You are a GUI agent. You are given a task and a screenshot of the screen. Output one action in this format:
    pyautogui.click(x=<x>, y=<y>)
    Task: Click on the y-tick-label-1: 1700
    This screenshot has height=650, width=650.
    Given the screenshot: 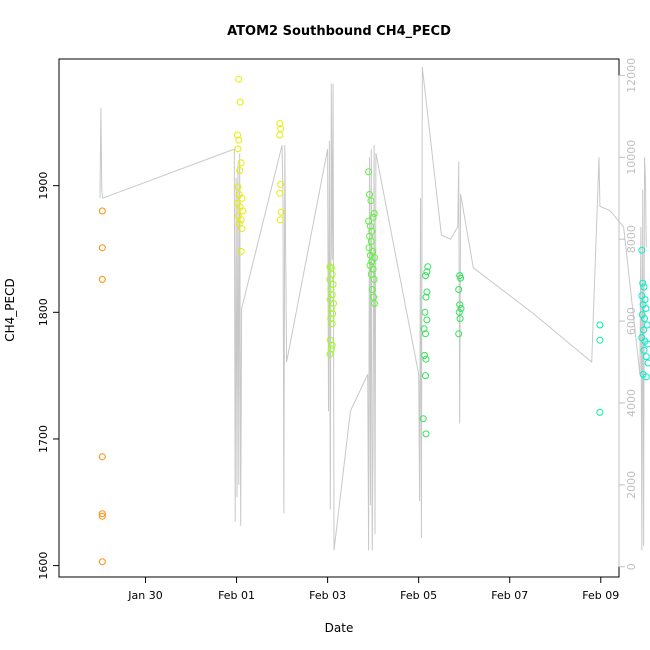 What is the action you would take?
    pyautogui.click(x=43, y=439)
    